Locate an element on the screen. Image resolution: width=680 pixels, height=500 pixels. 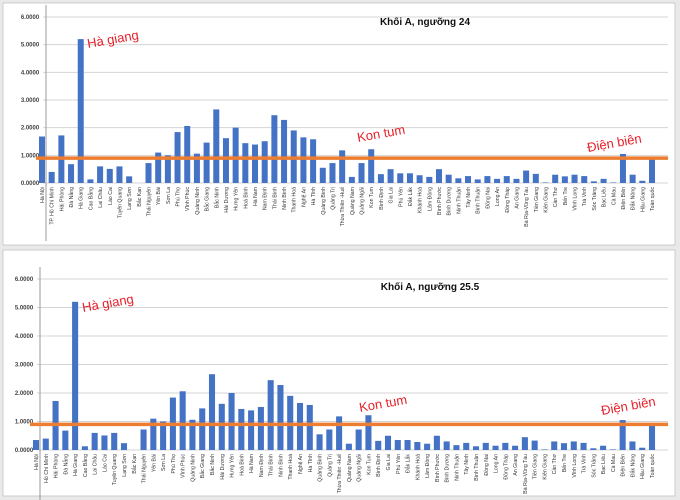
y-tick-label: 0.0000 is located at coordinates (30, 184).